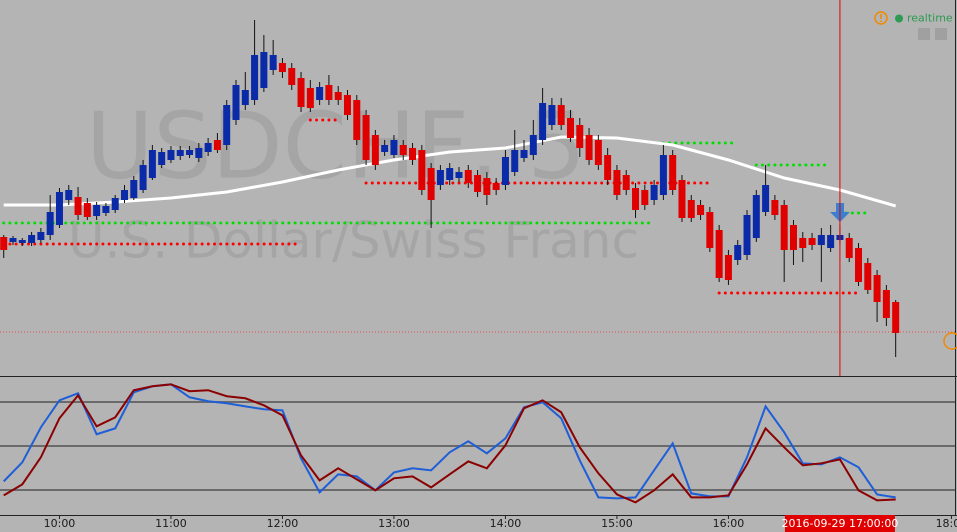 The image size is (957, 532). Describe the element at coordinates (930, 18) in the screenshot. I see `status-text: realtime` at that location.